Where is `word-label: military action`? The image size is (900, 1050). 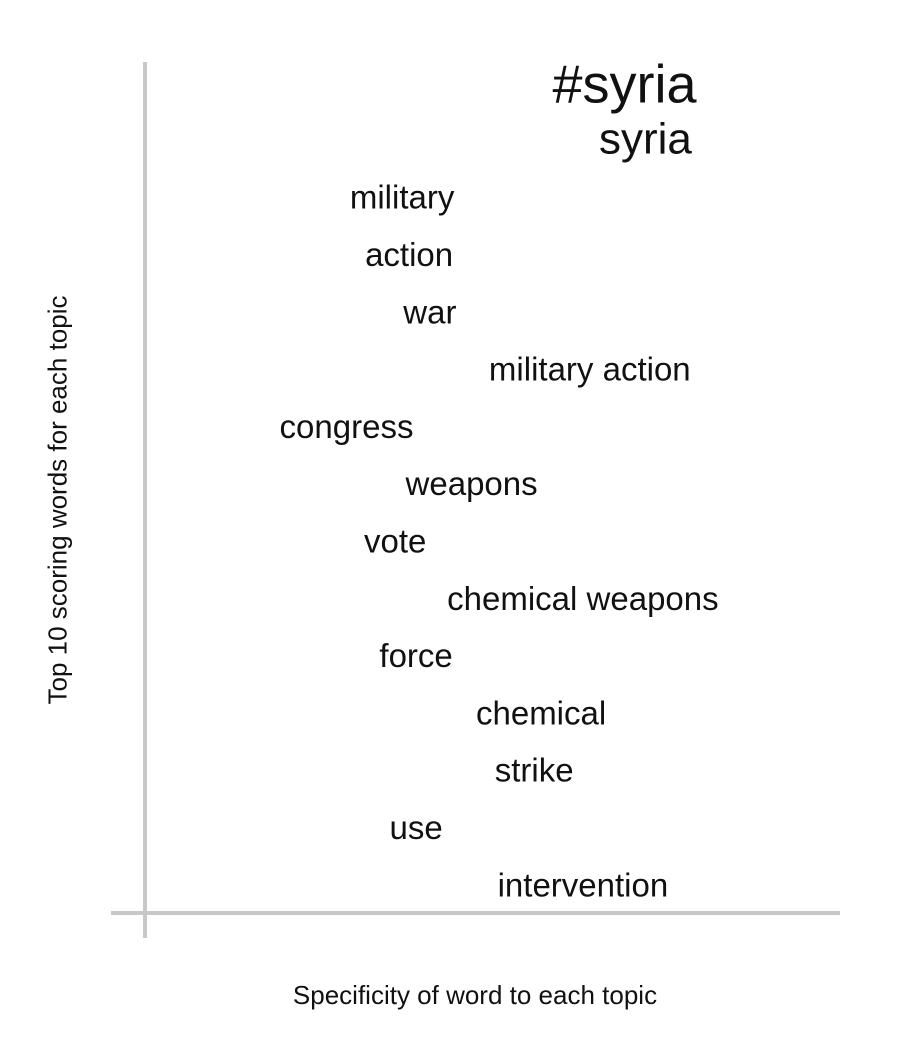
word-label: military action is located at coordinates (590, 369).